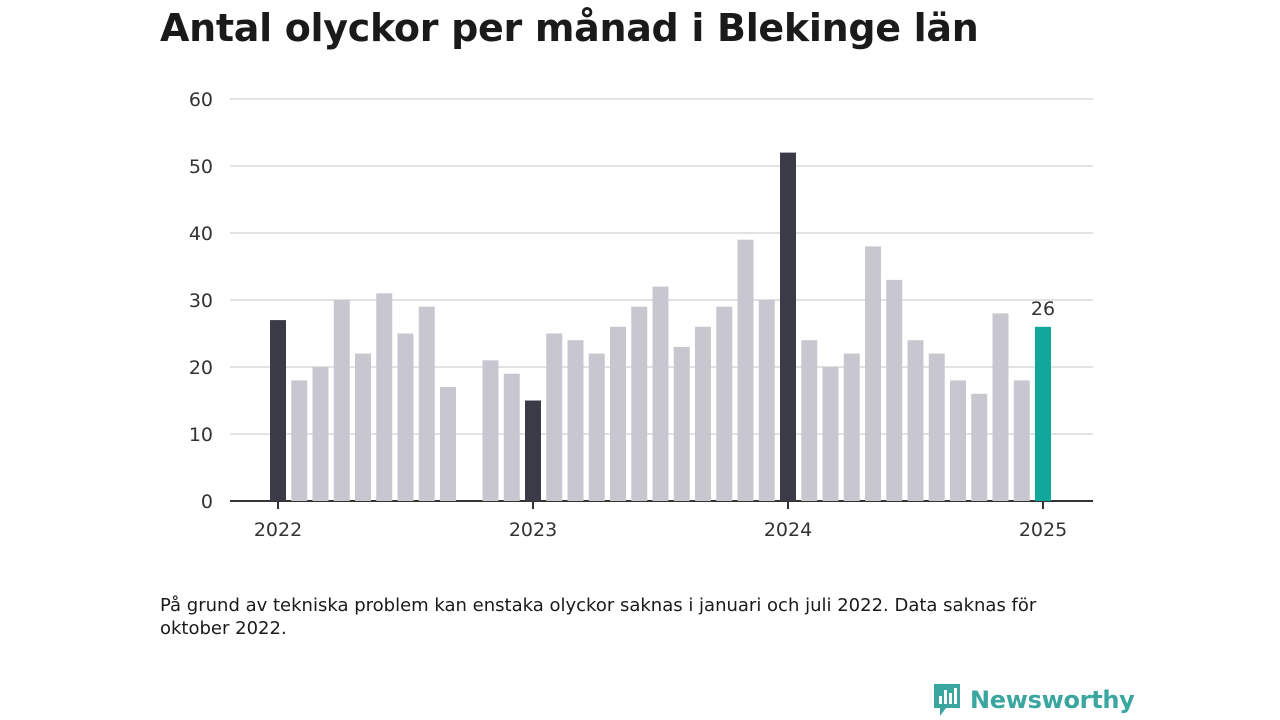 This screenshot has height=720, width=1280. Describe the element at coordinates (201, 368) in the screenshot. I see `y-tick-label: 20` at that location.